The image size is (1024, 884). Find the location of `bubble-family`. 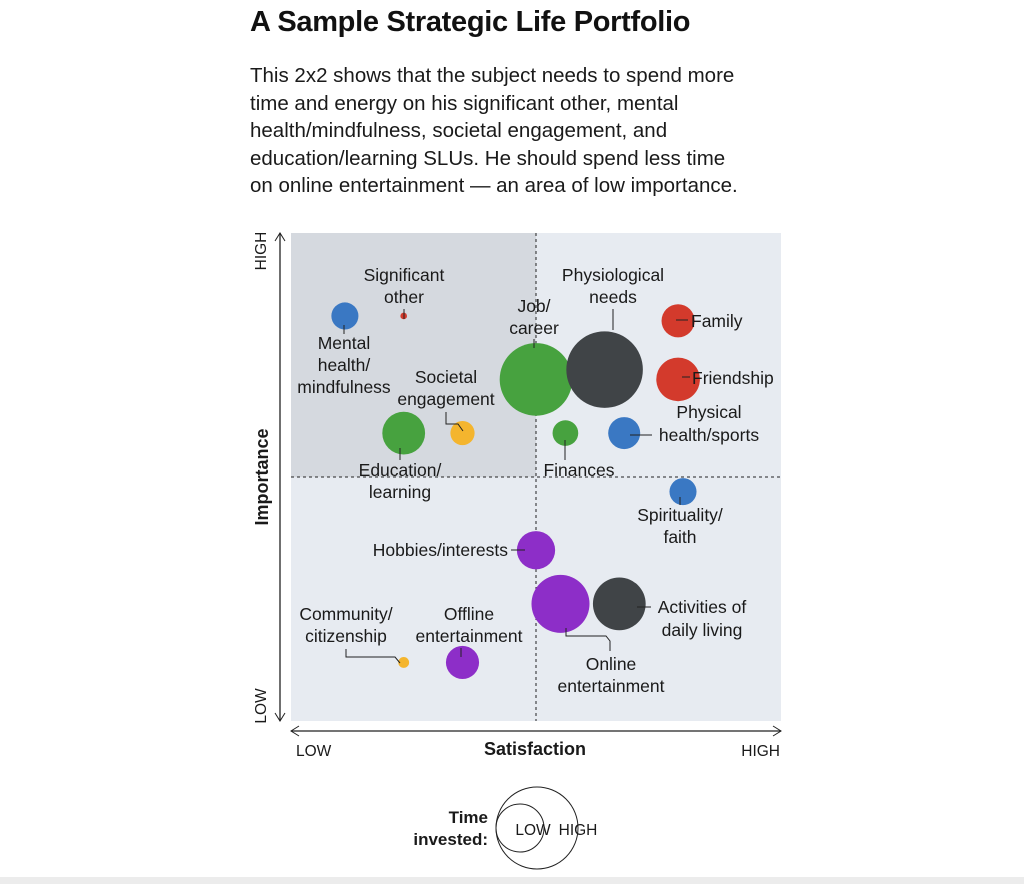

bubble-family is located at coordinates (678, 321).